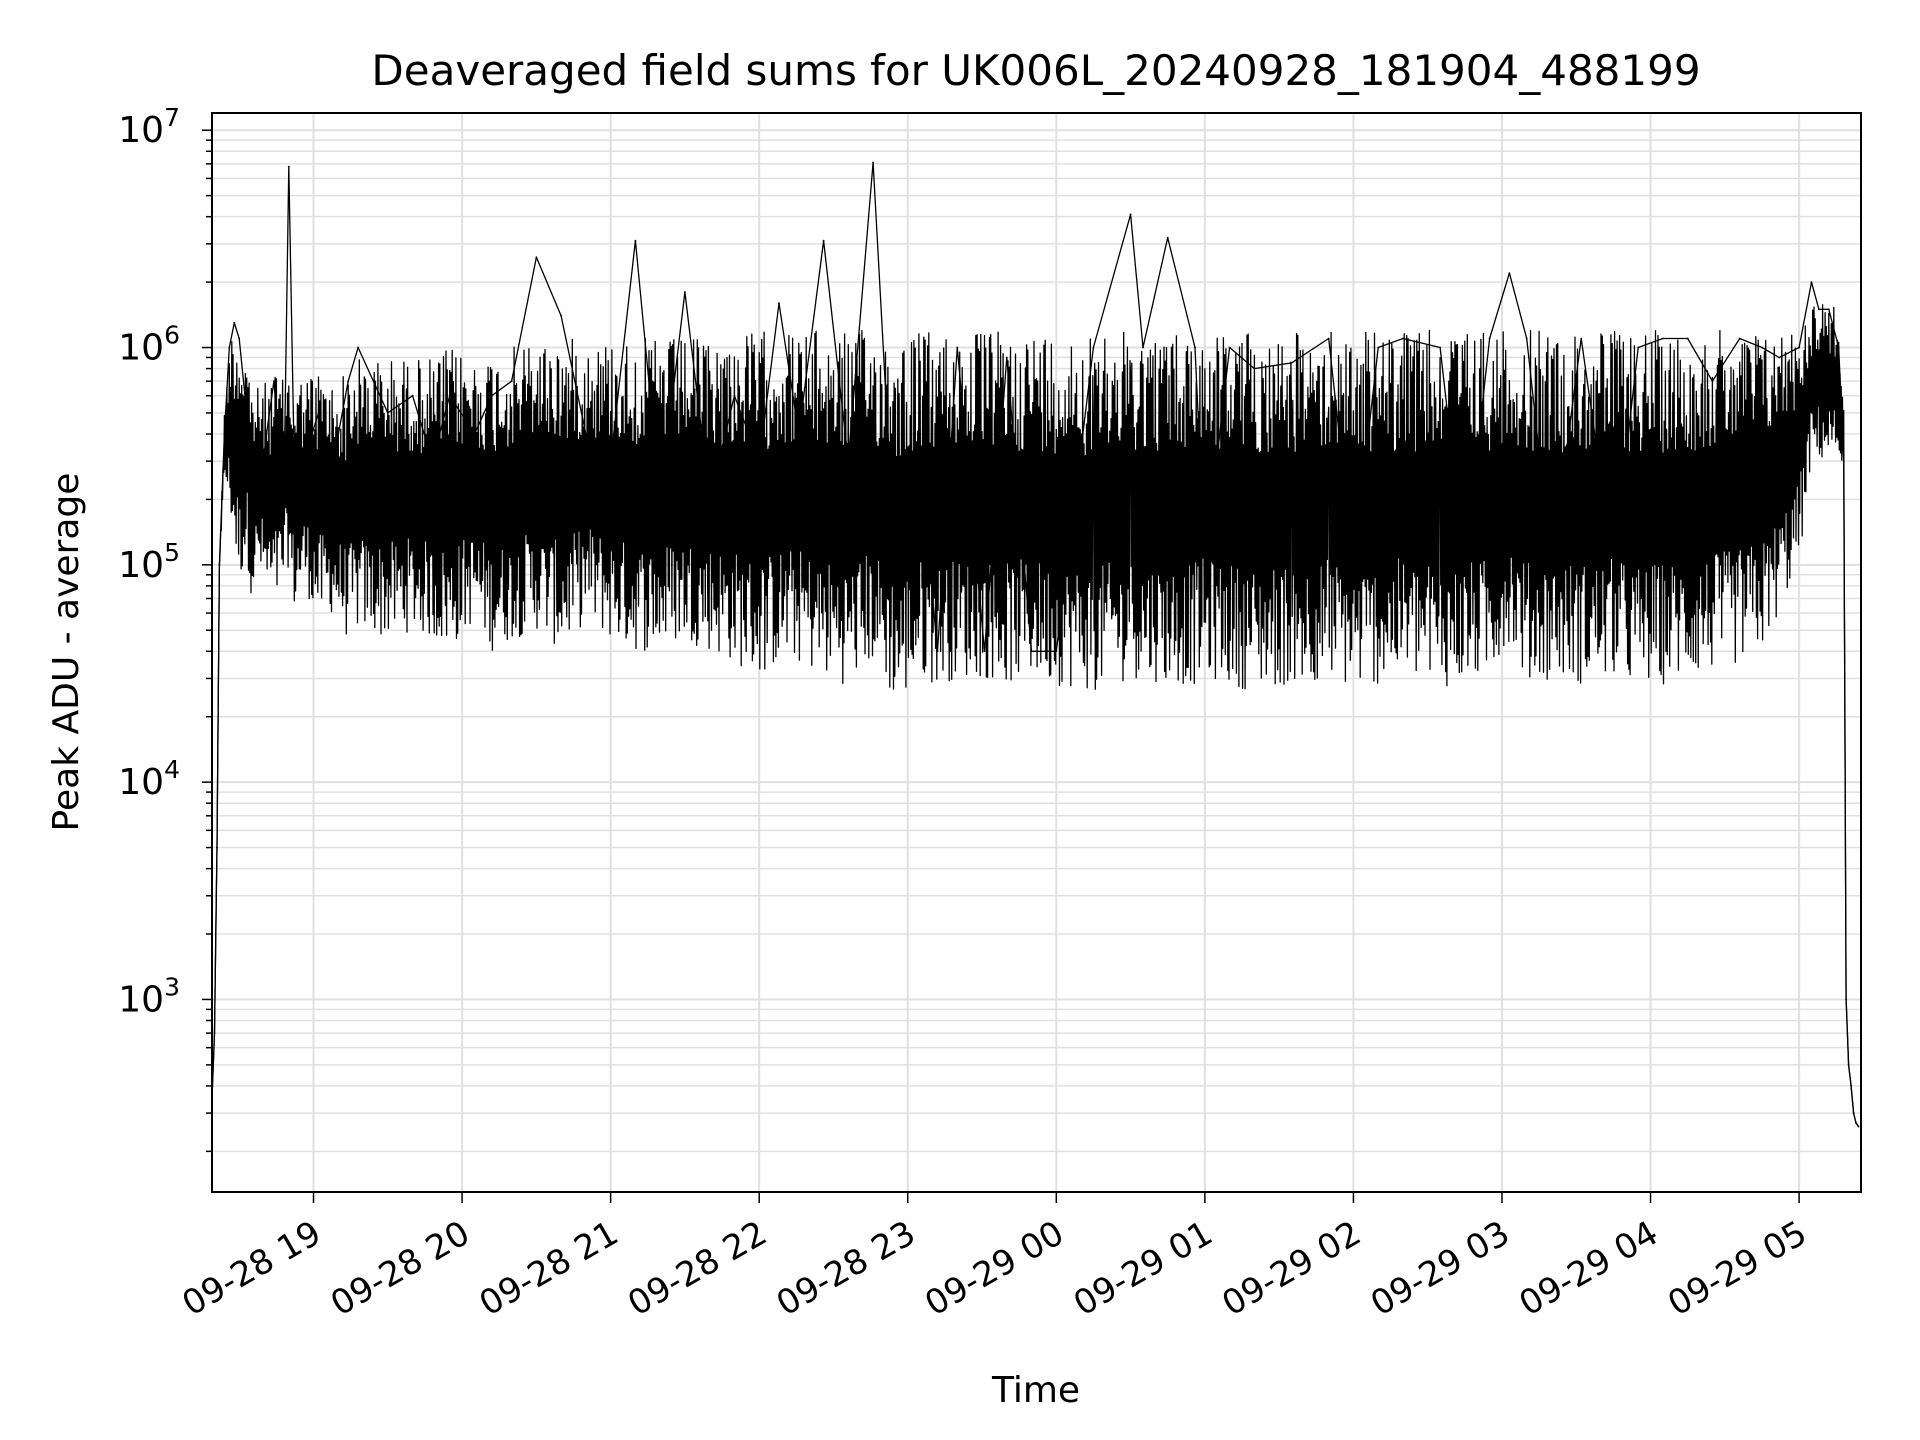  What do you see at coordinates (149, 345) in the screenshot?
I see `y-tick-label: 10⁶` at bounding box center [149, 345].